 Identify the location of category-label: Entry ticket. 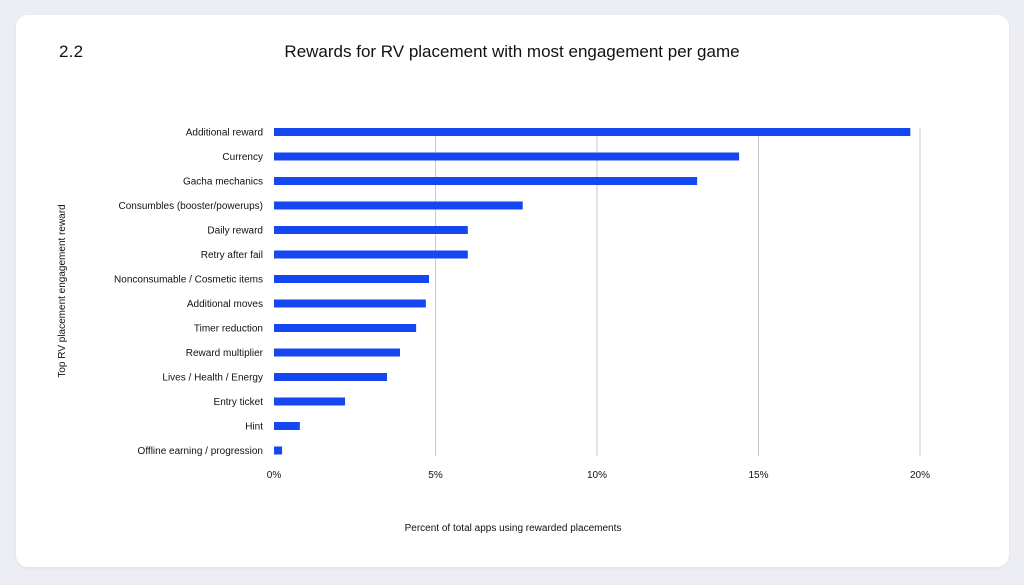
(239, 402).